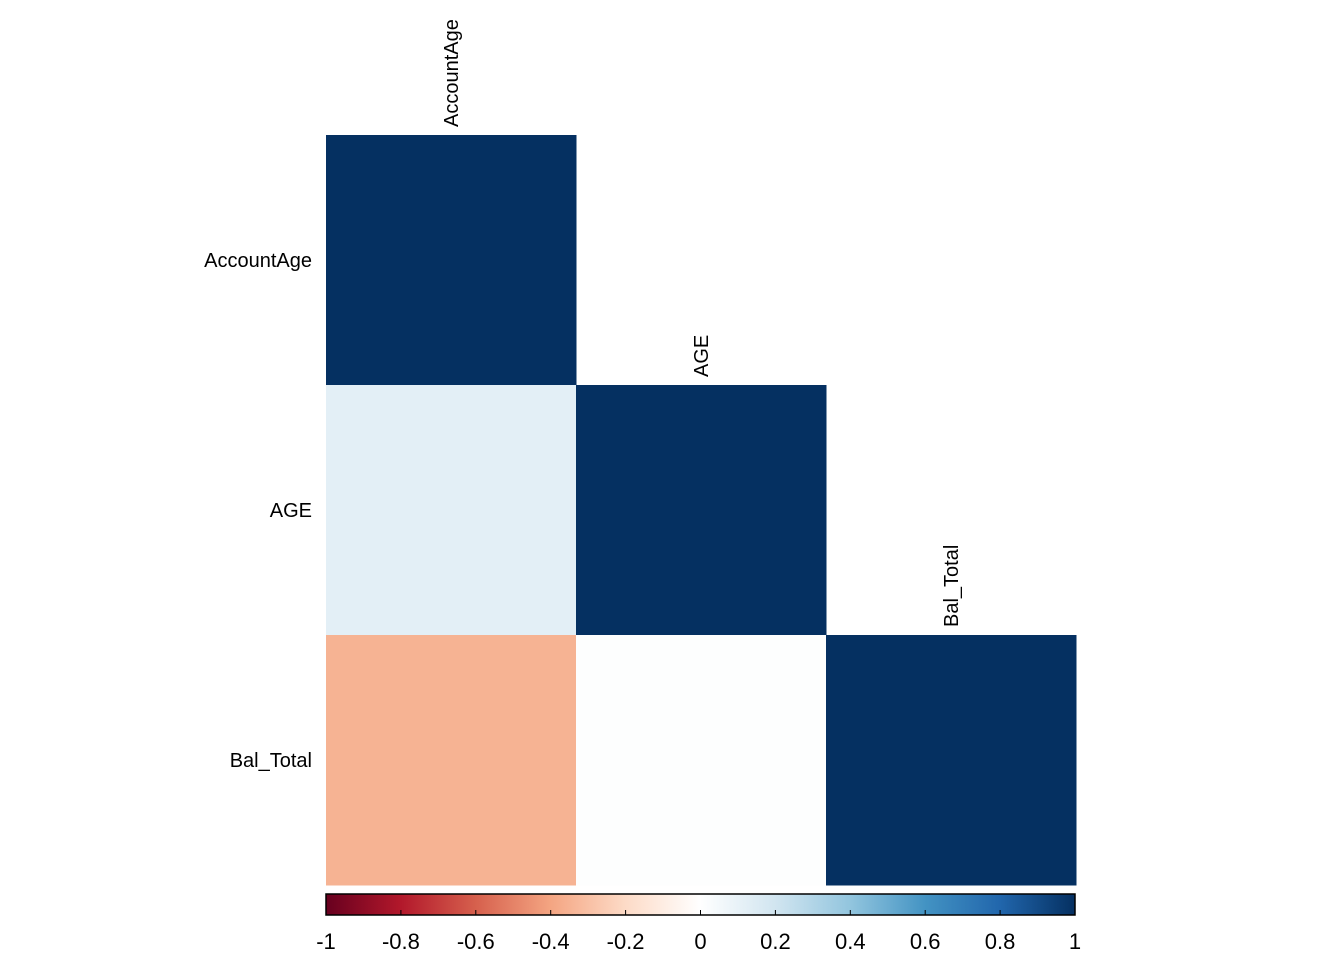 This screenshot has height=960, width=1344. I want to click on colorbar-tick-label: -0.2, so click(626, 941).